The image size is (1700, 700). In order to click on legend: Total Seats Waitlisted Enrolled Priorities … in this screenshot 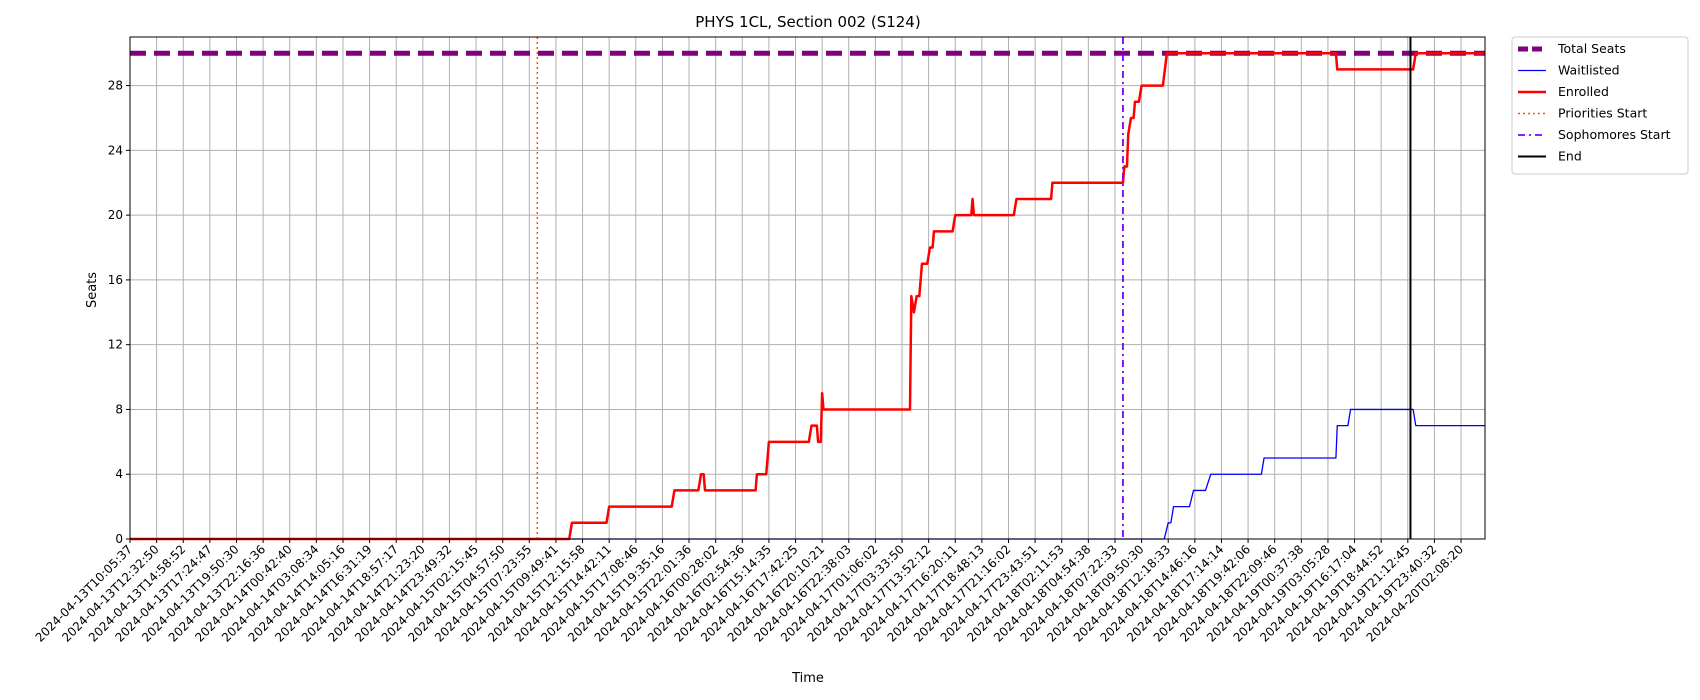, I will do `click(1600, 105)`.